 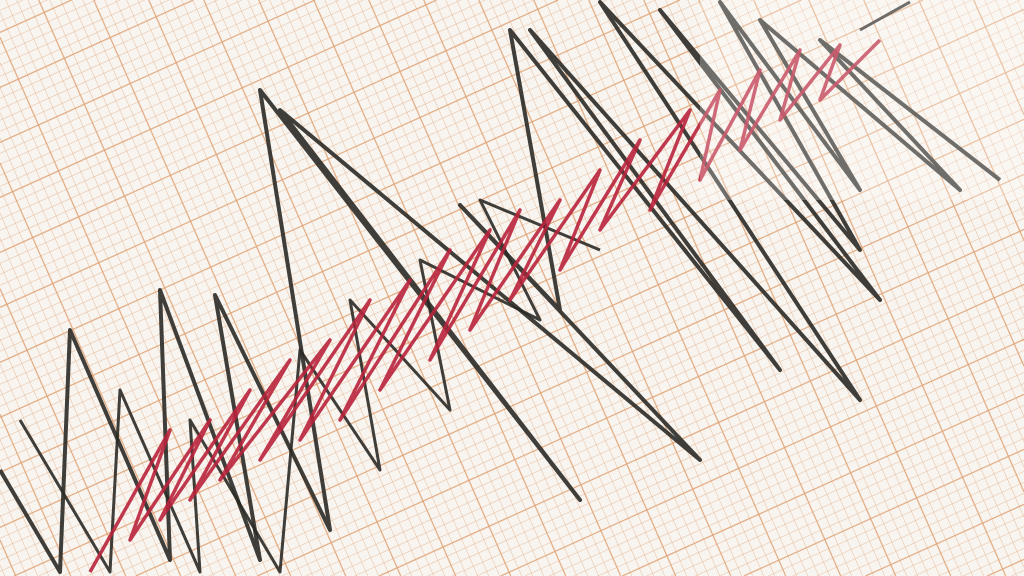 I want to click on dark-trace-line, so click(x=885, y=16).